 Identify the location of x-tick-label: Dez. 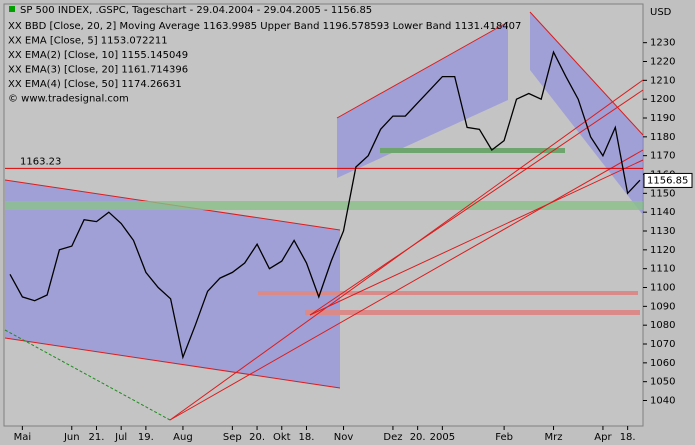
(392, 437).